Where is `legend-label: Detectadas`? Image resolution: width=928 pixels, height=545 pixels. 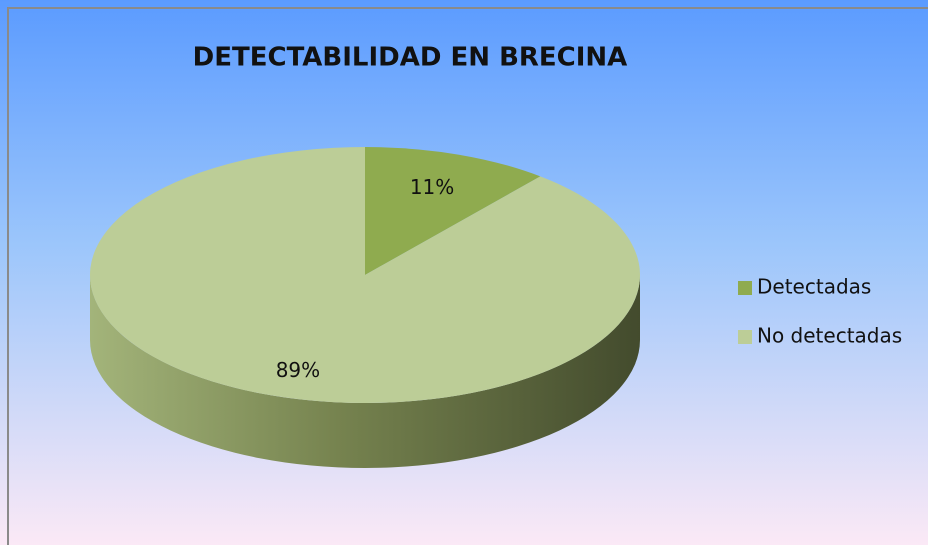 legend-label: Detectadas is located at coordinates (814, 287).